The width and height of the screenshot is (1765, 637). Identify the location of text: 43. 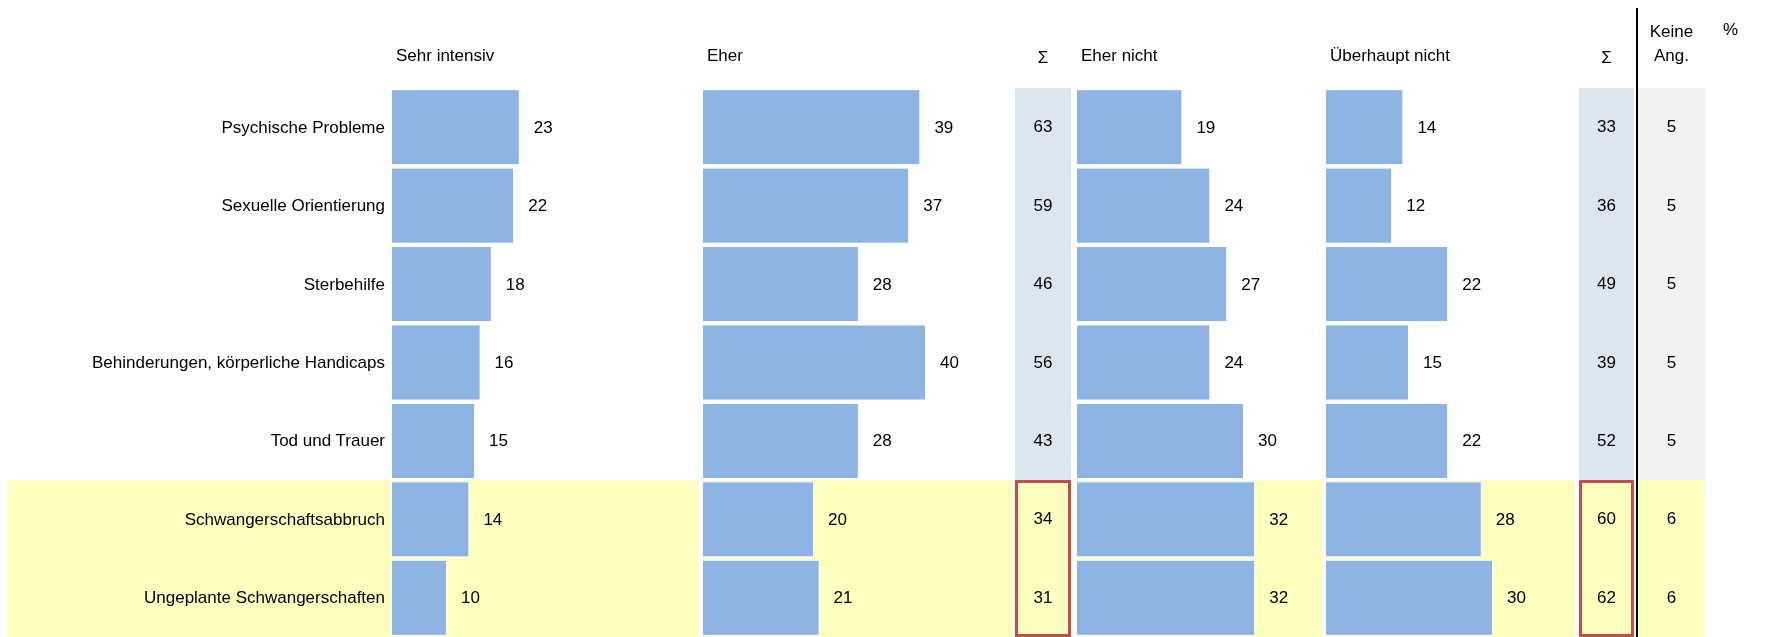
(1043, 440).